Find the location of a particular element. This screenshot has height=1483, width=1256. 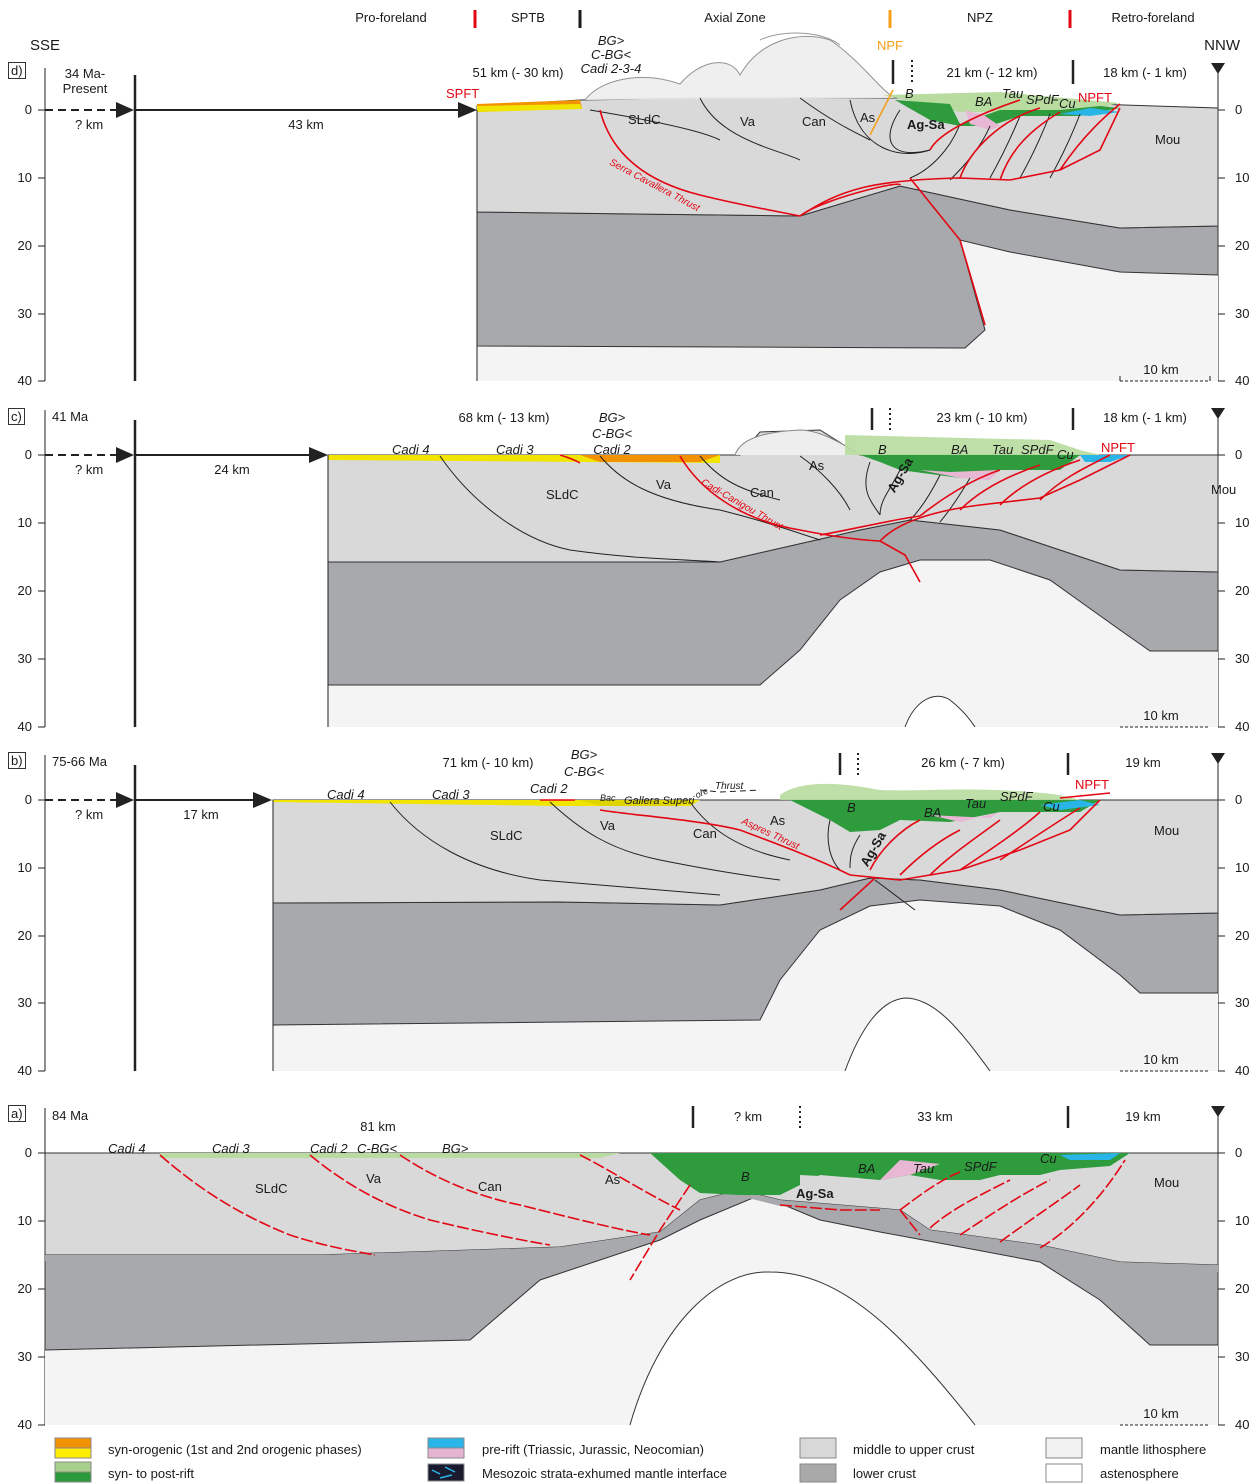

panel-tag: c) is located at coordinates (16, 416).